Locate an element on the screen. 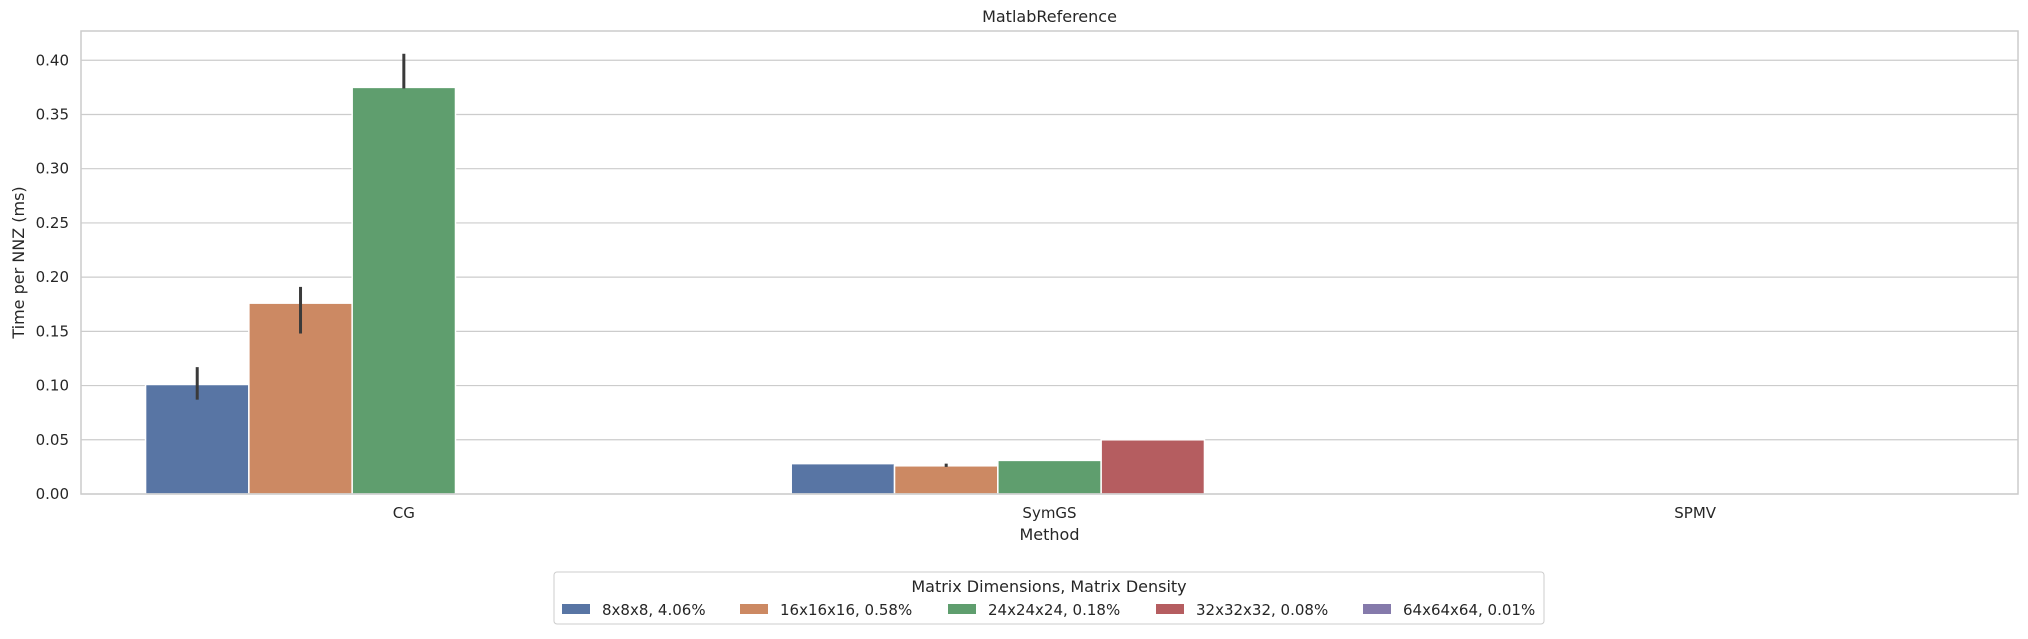 The width and height of the screenshot is (2028, 639). legend-item: 64x64x64, 0.01% is located at coordinates (1449, 610).